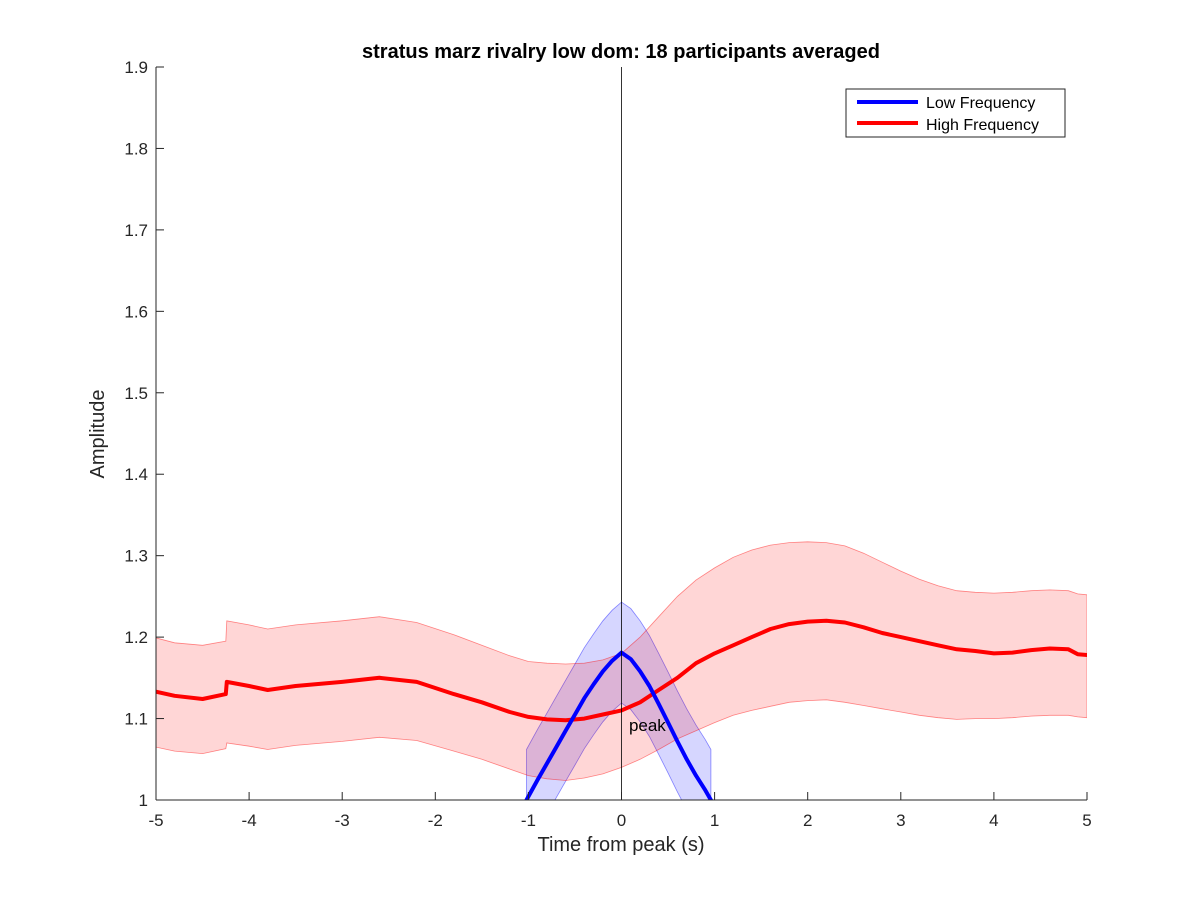 This screenshot has height=900, width=1200. Describe the element at coordinates (435, 820) in the screenshot. I see `x-tick-label: -2` at that location.